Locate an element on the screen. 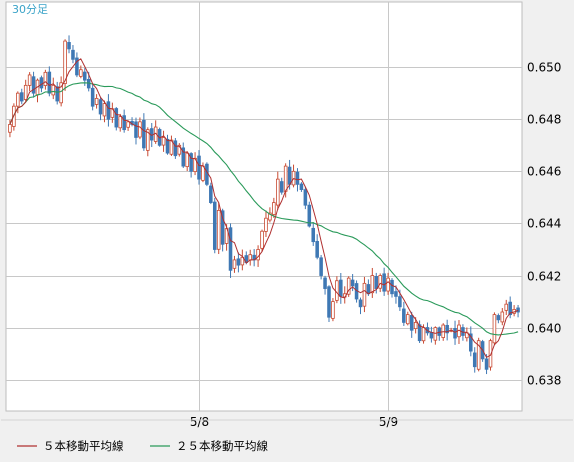 The width and height of the screenshot is (574, 462). legend-ma5-label: ５本移動平均線 is located at coordinates (83, 446).